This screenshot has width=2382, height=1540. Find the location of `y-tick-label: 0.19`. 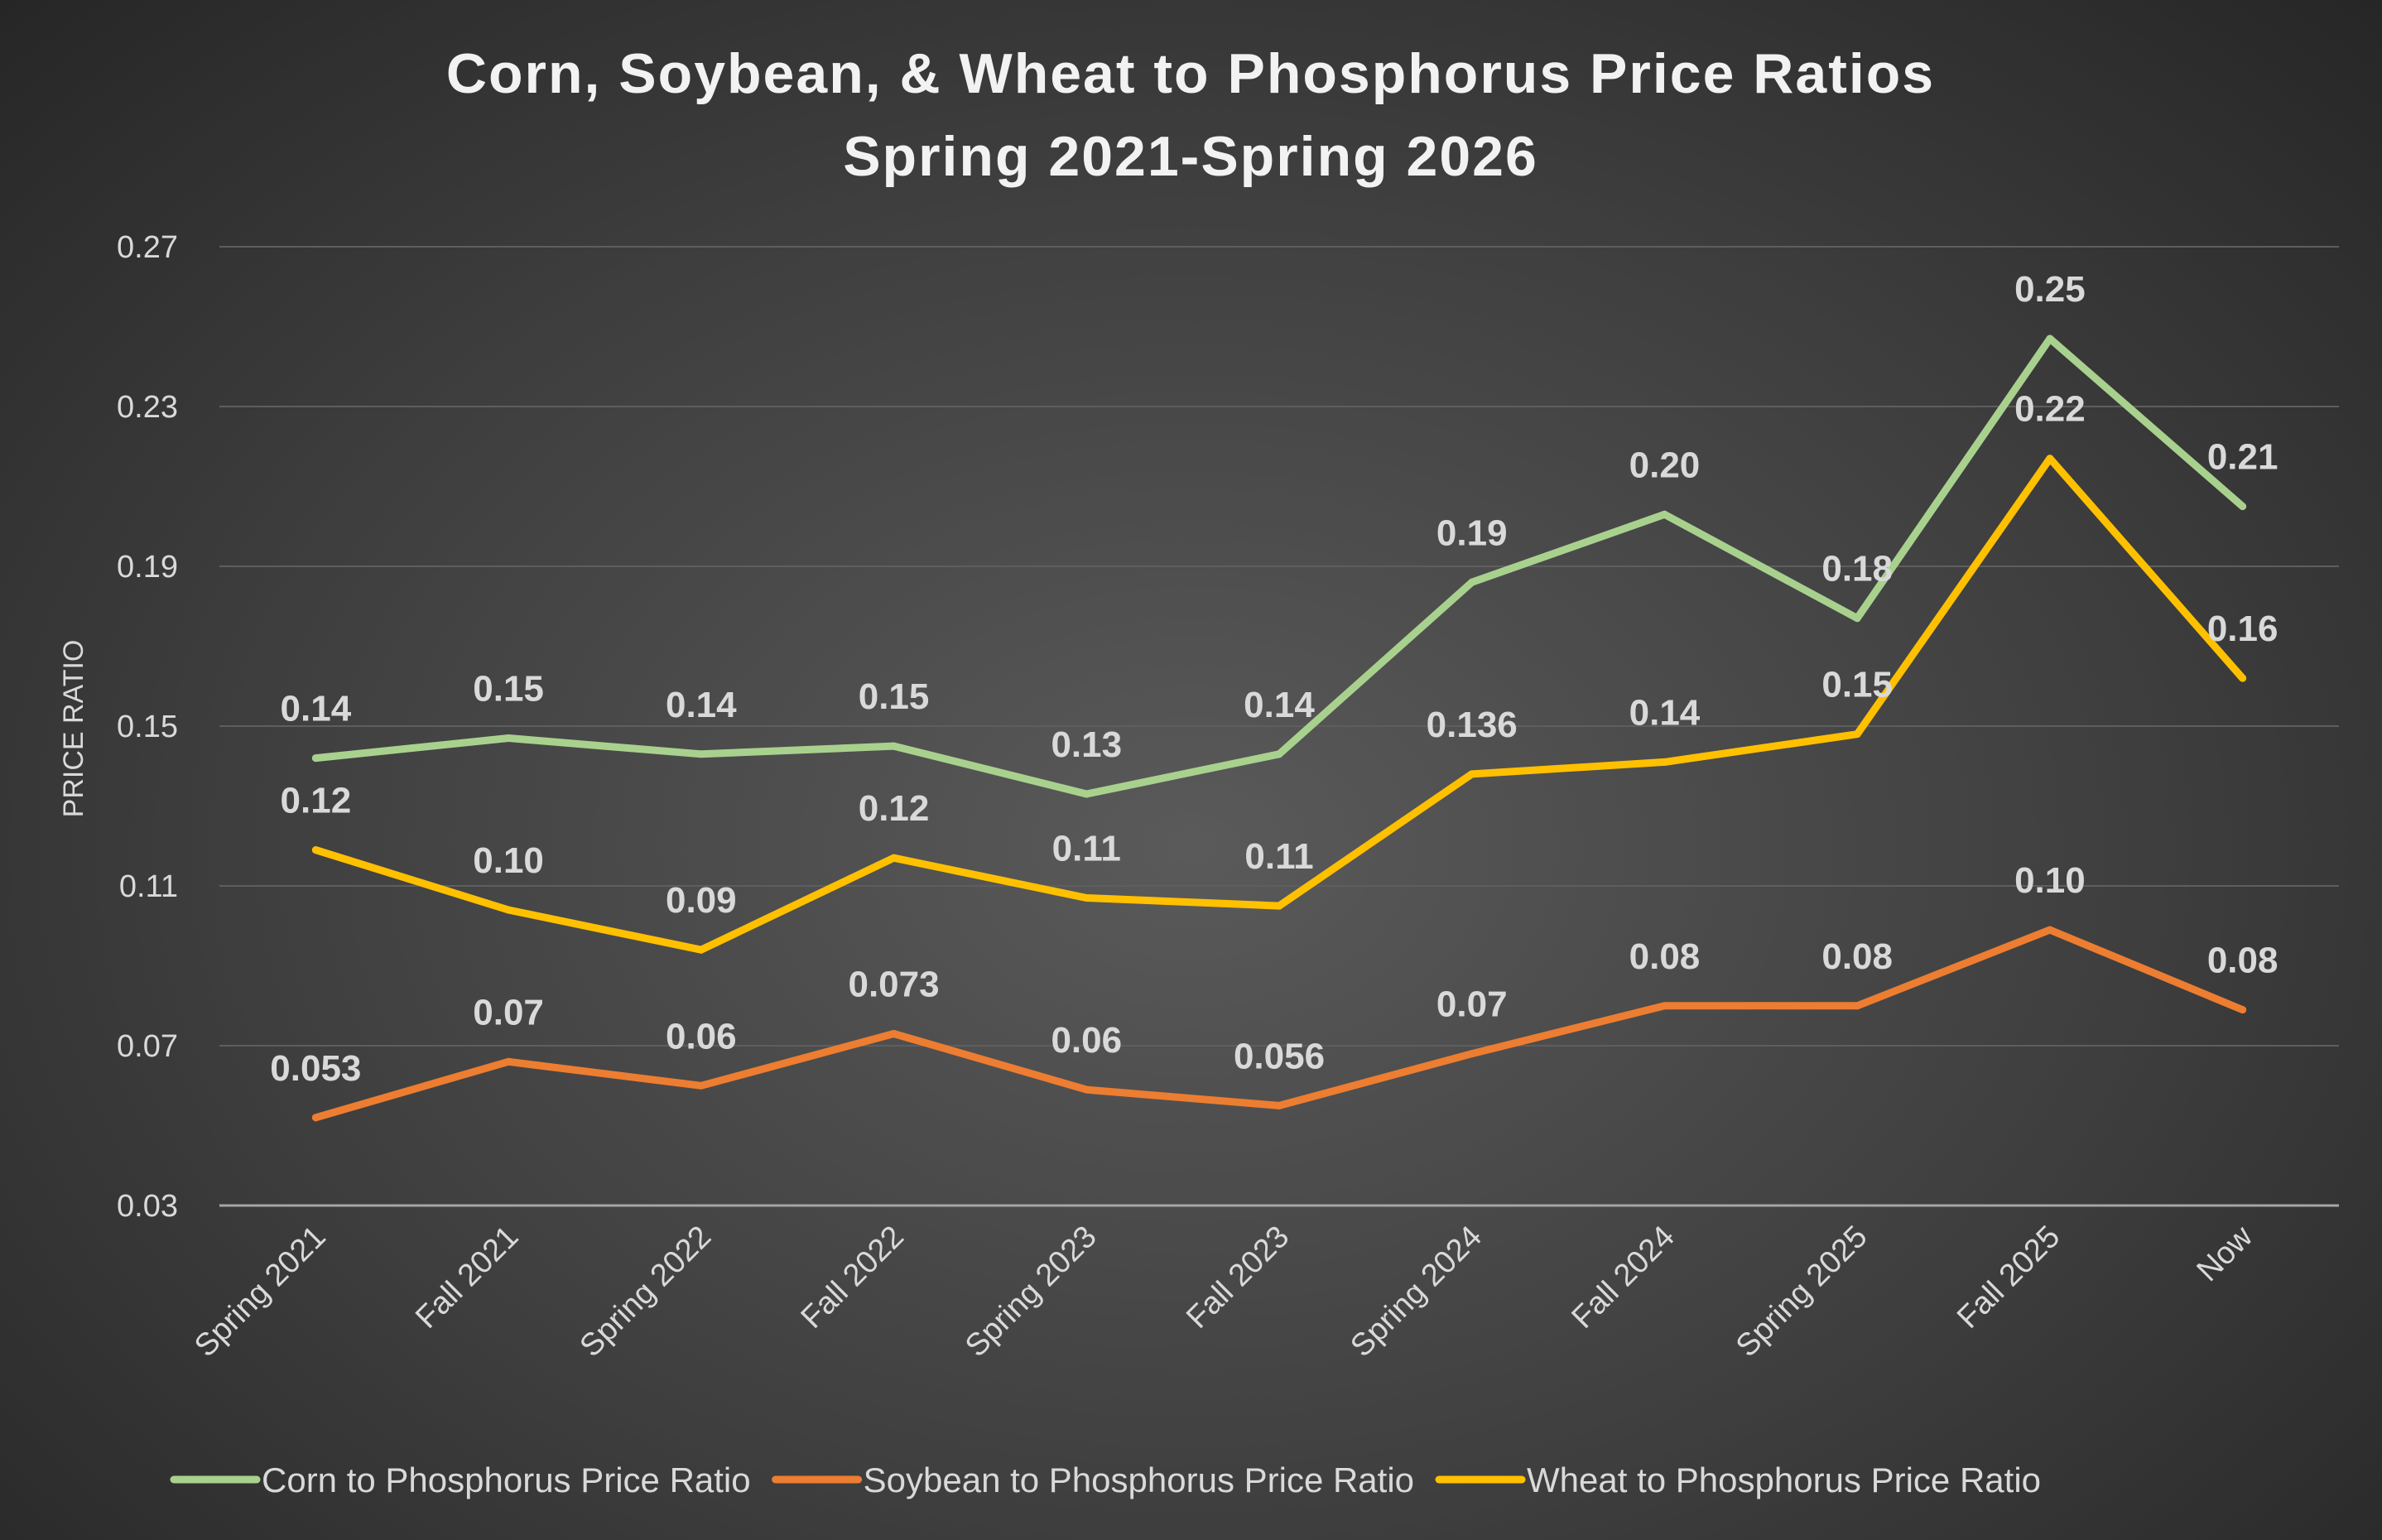

y-tick-label: 0.19 is located at coordinates (147, 568).